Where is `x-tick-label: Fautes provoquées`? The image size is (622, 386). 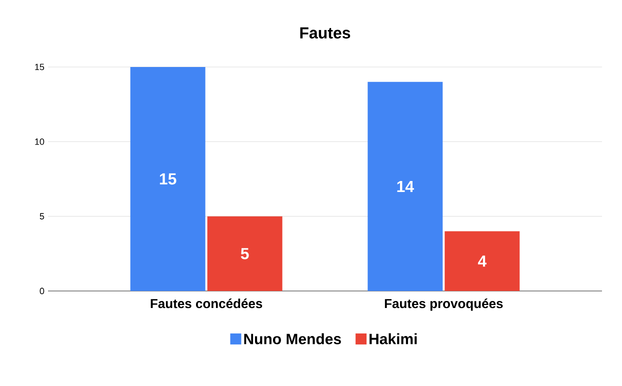 x-tick-label: Fautes provoquées is located at coordinates (443, 304).